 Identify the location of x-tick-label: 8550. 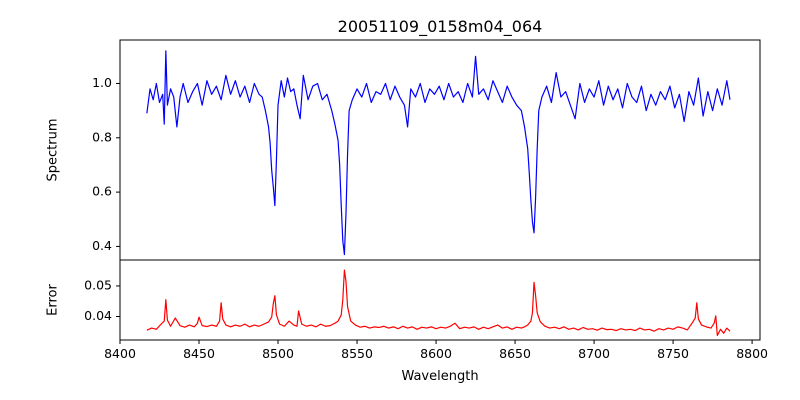
(357, 353).